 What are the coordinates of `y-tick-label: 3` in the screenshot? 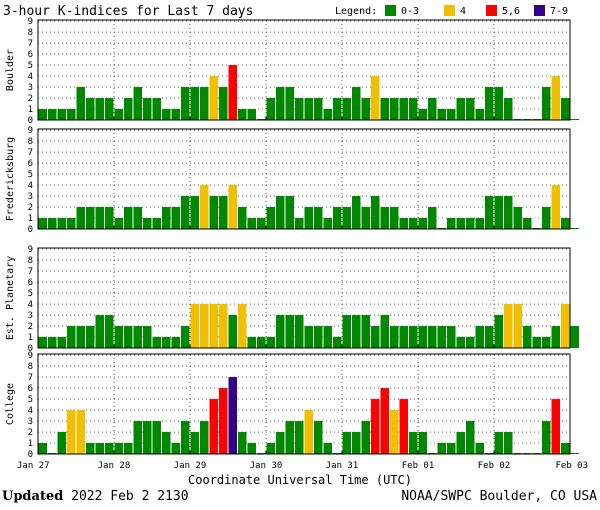 It's located at (30, 197).